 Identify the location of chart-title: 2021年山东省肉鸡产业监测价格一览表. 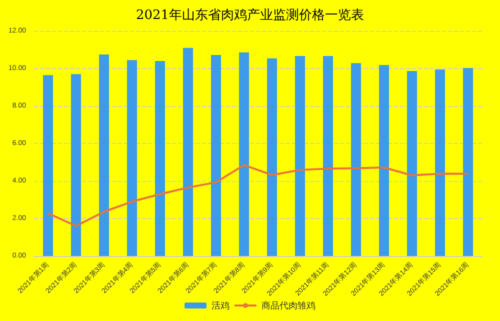
(250, 15).